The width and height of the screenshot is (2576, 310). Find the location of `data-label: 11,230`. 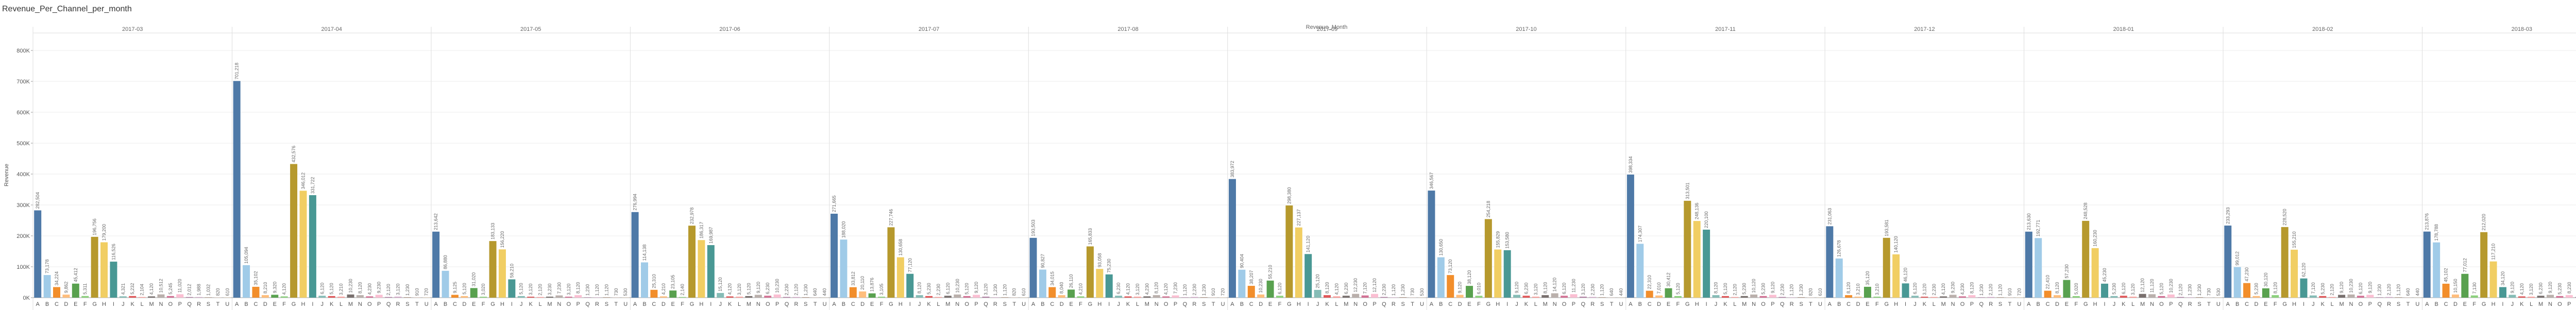

data-label: 11,230 is located at coordinates (1574, 285).